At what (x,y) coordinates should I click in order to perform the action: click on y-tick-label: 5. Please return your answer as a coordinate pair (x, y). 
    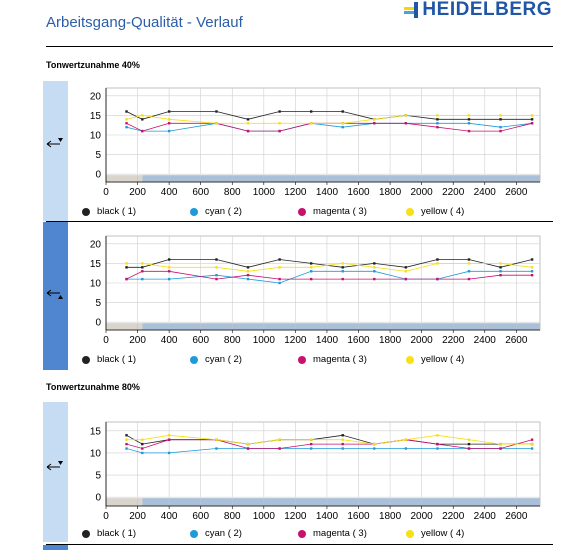
    Looking at the image, I should click on (98, 476).